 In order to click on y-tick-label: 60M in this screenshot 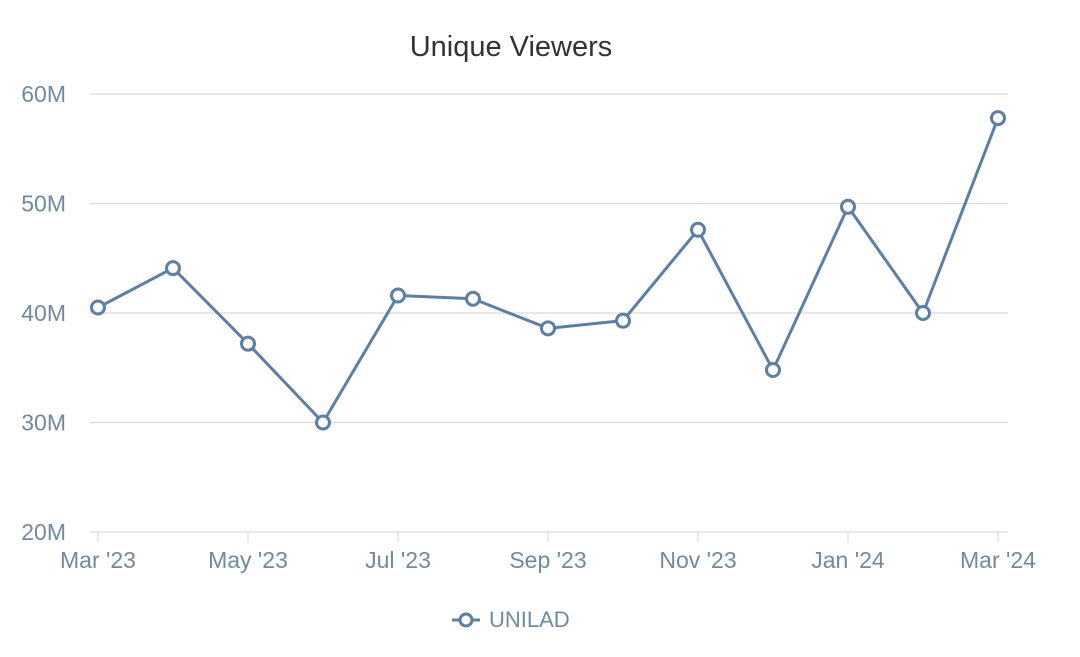, I will do `click(43, 94)`.